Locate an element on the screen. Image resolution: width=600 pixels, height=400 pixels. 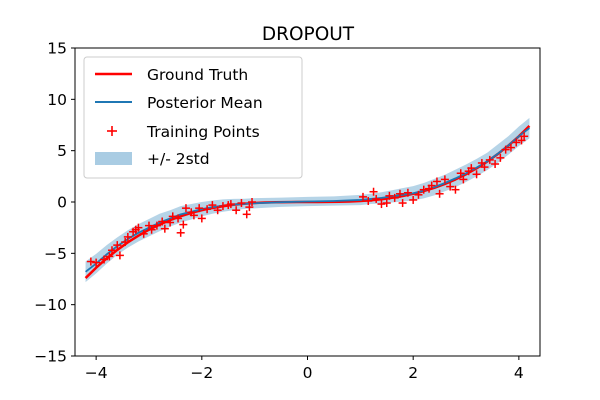
x-axis: −4 −2 0 2 4 is located at coordinates (304, 369).